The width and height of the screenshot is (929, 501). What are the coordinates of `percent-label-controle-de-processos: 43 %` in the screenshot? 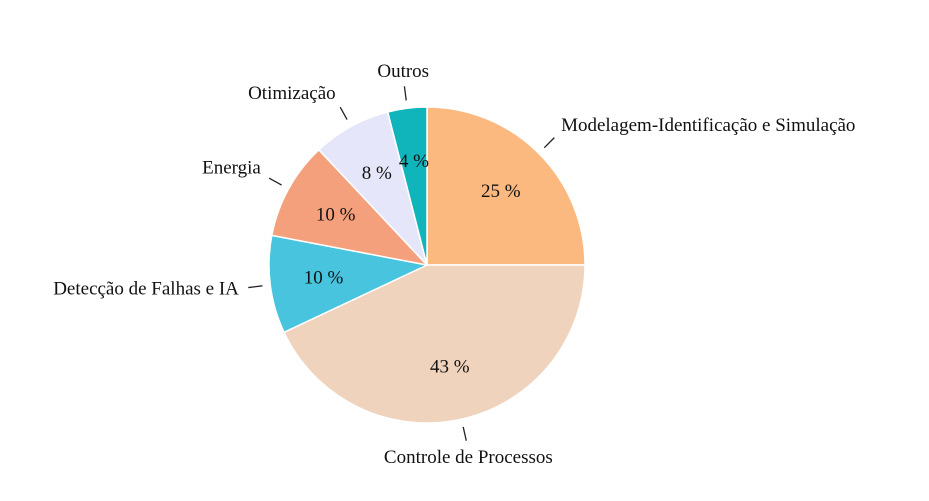 It's located at (450, 366).